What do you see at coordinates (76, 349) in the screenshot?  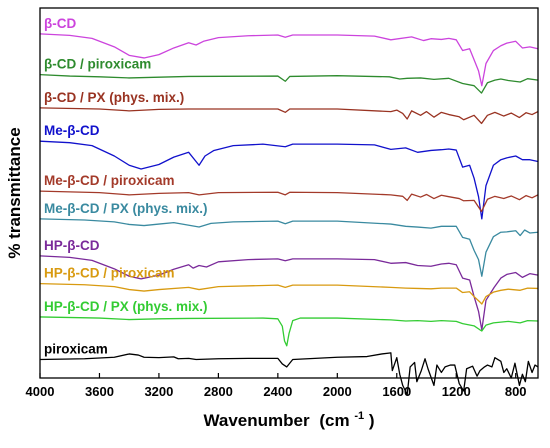 I see `series-label-9: piroxicam` at bounding box center [76, 349].